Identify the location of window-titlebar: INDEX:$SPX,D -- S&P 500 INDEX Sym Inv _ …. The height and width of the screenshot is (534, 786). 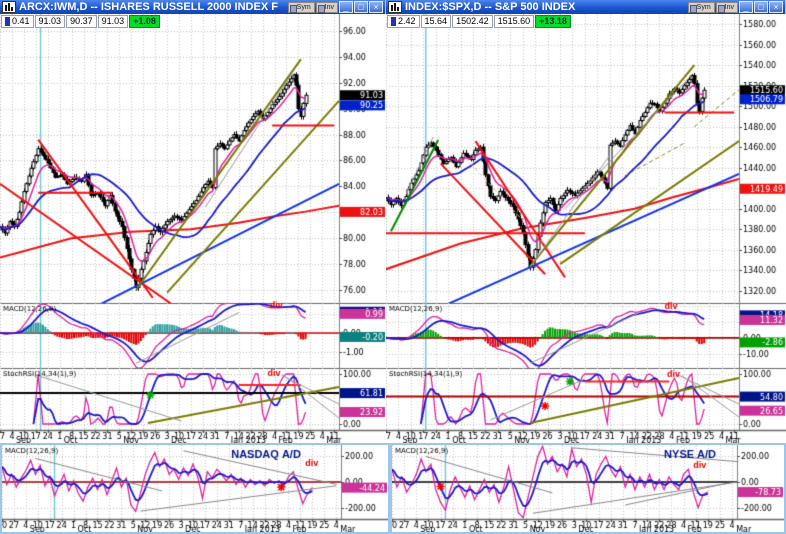
(585, 7).